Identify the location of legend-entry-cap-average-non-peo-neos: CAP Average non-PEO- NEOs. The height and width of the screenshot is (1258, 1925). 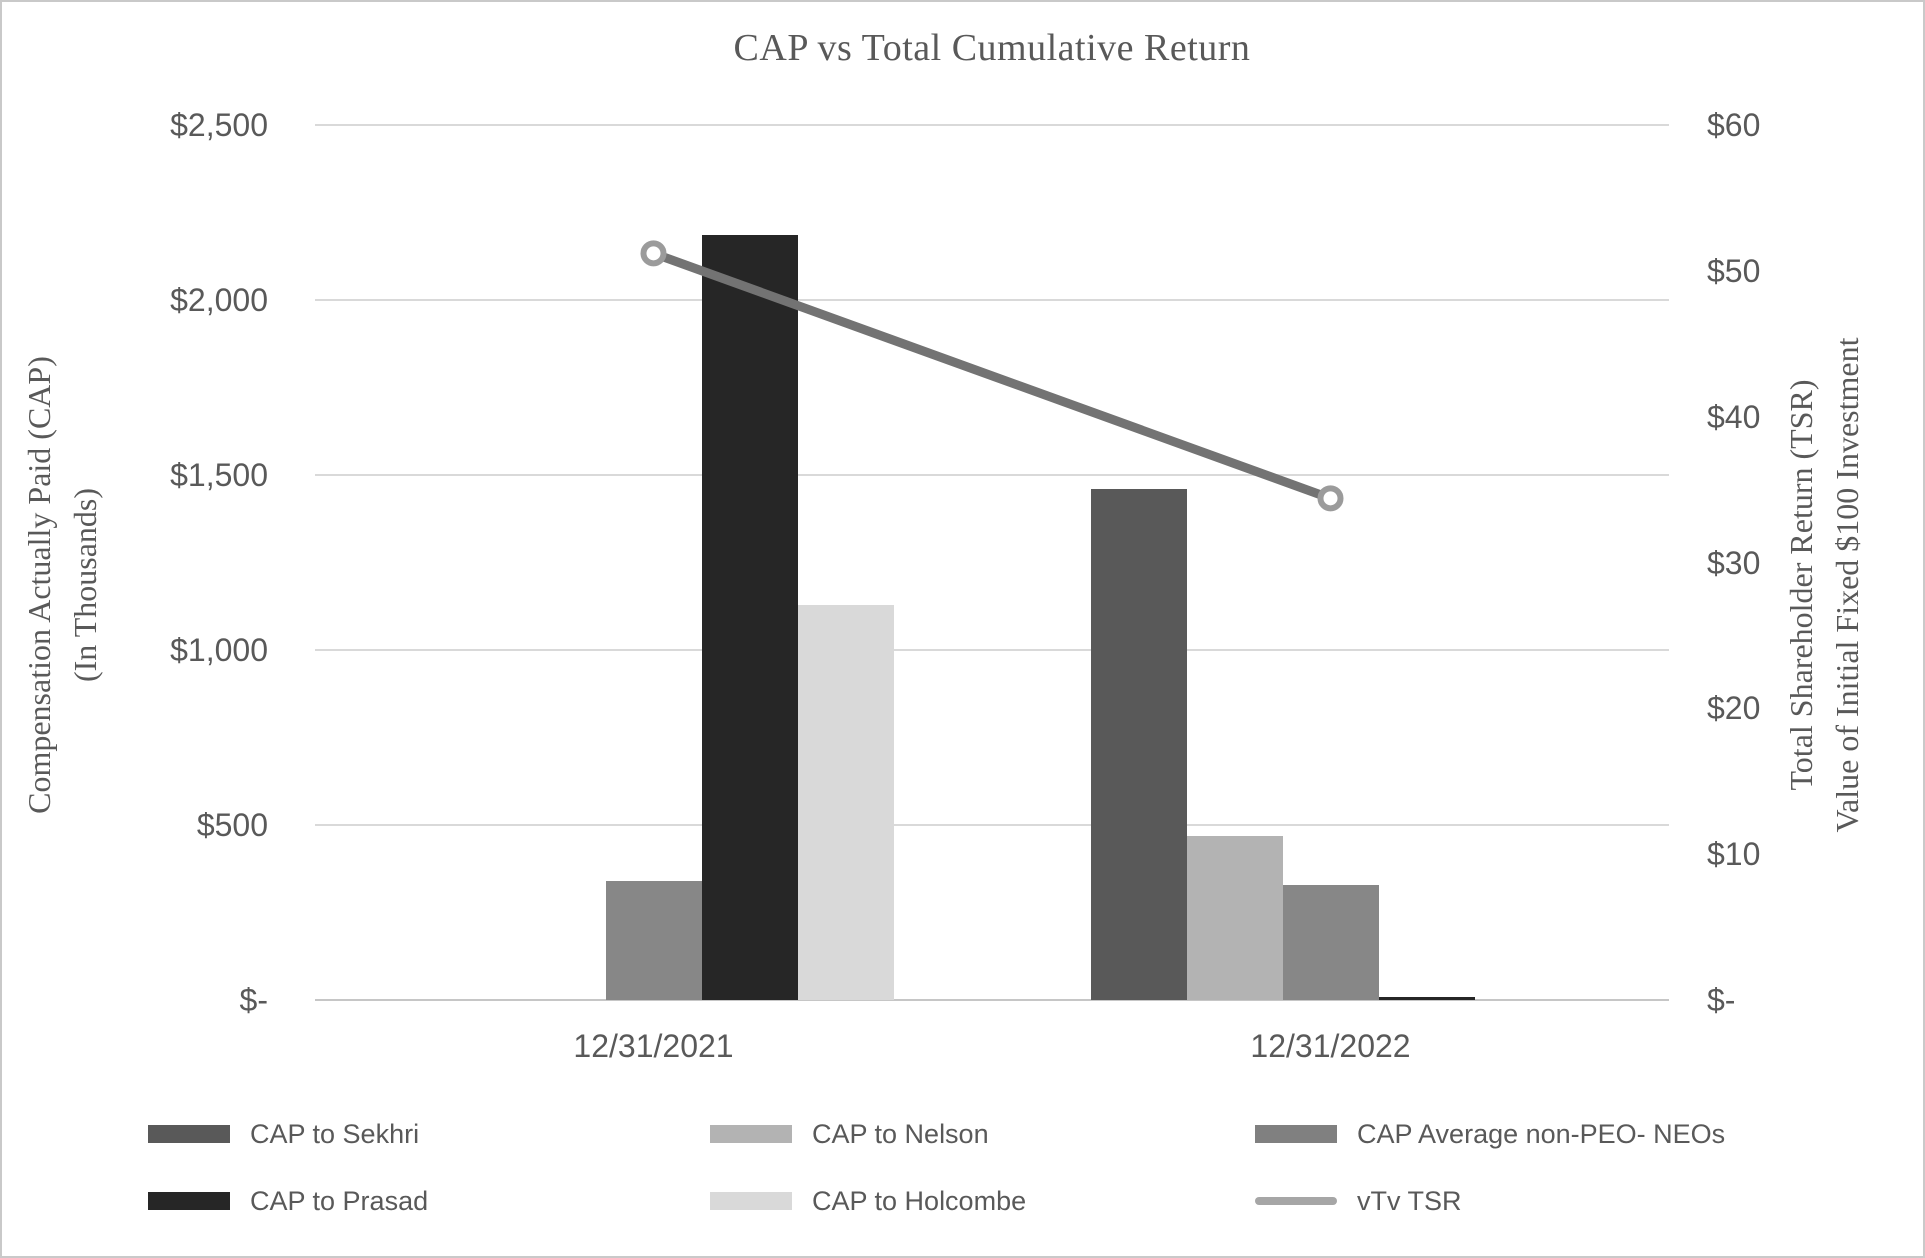
(1490, 1134).